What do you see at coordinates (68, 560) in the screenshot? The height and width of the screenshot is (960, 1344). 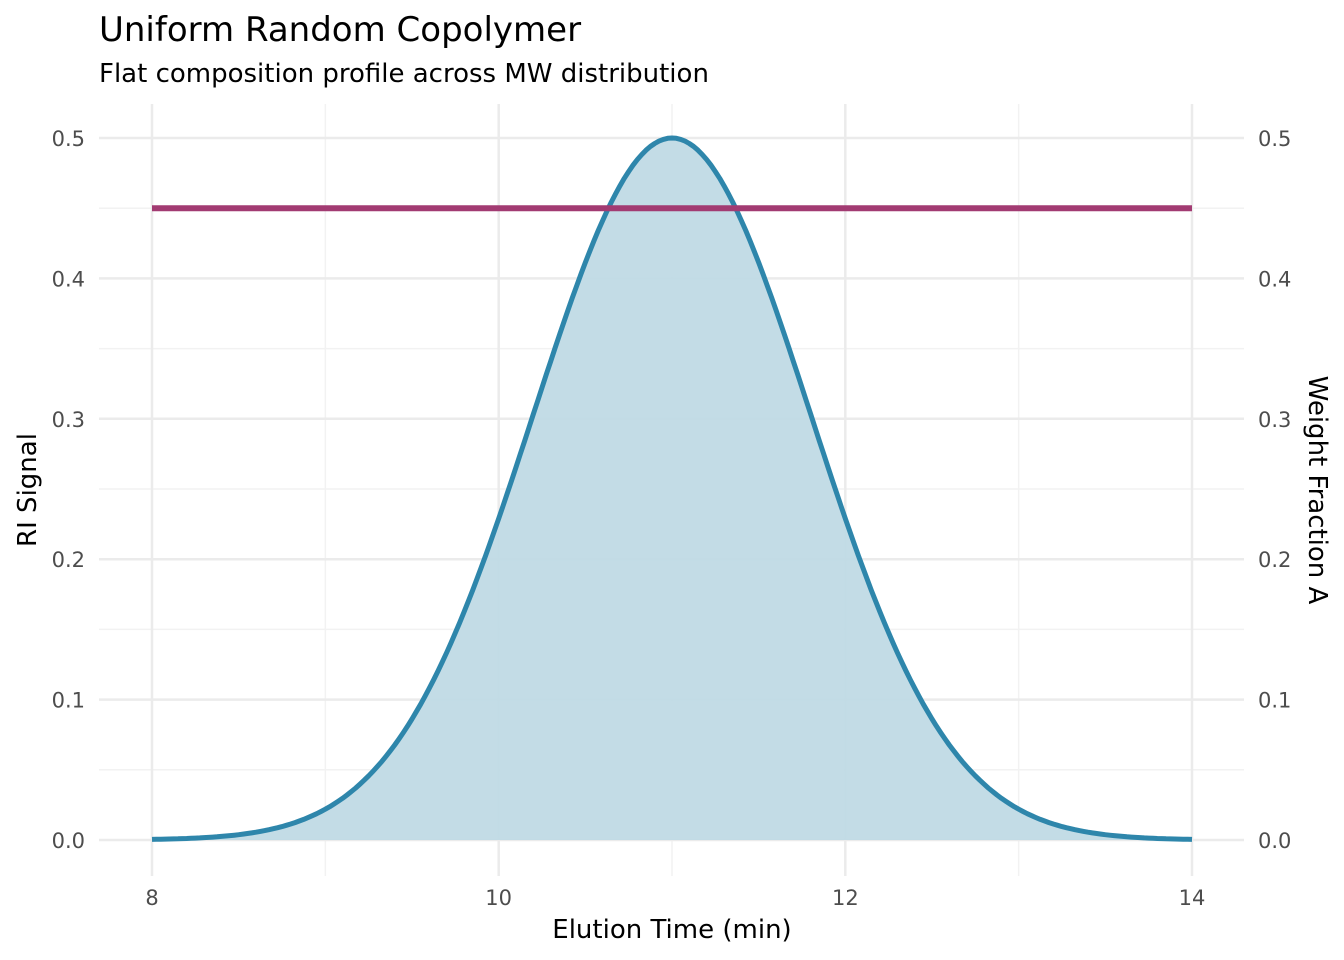 I see `y-tick-label: 0.2` at bounding box center [68, 560].